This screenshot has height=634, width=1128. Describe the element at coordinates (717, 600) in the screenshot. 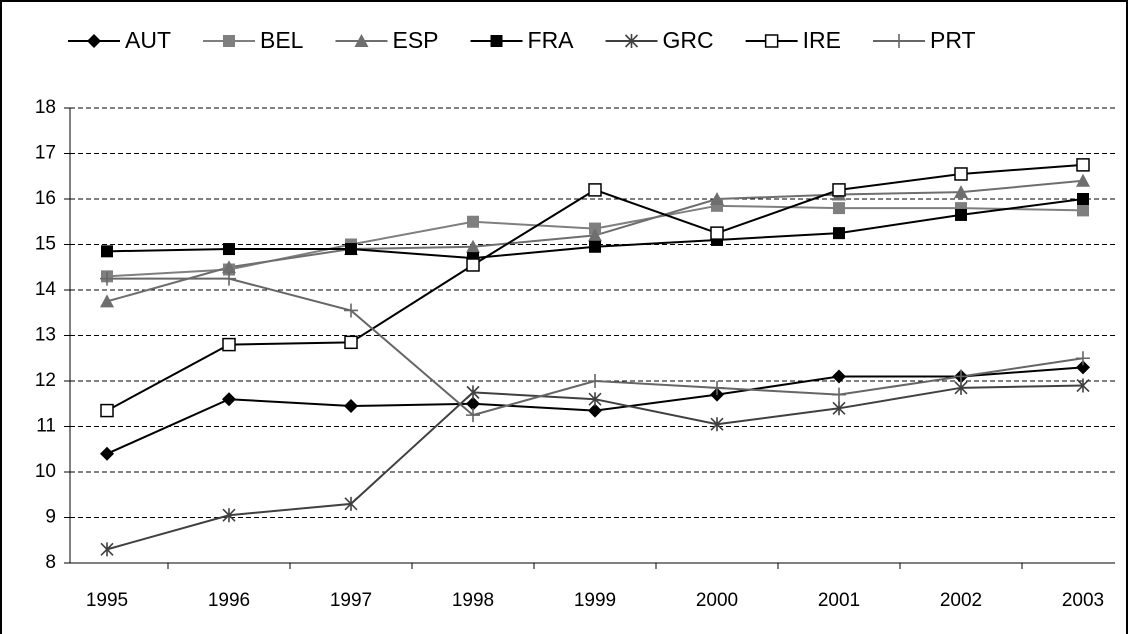

I see `x-tick-label: 2000` at that location.